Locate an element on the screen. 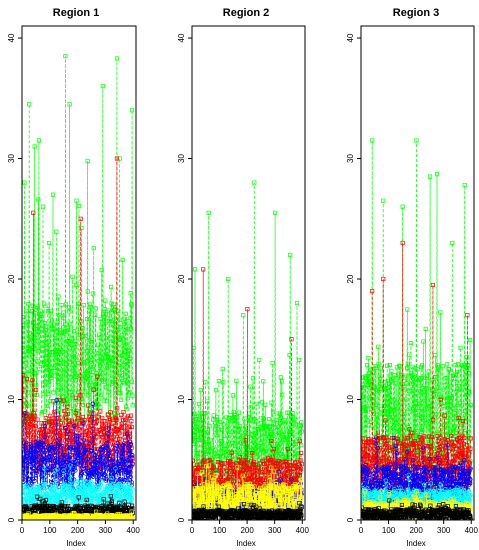 The height and width of the screenshot is (550, 479). chart-title: Region 2 is located at coordinates (246, 13).